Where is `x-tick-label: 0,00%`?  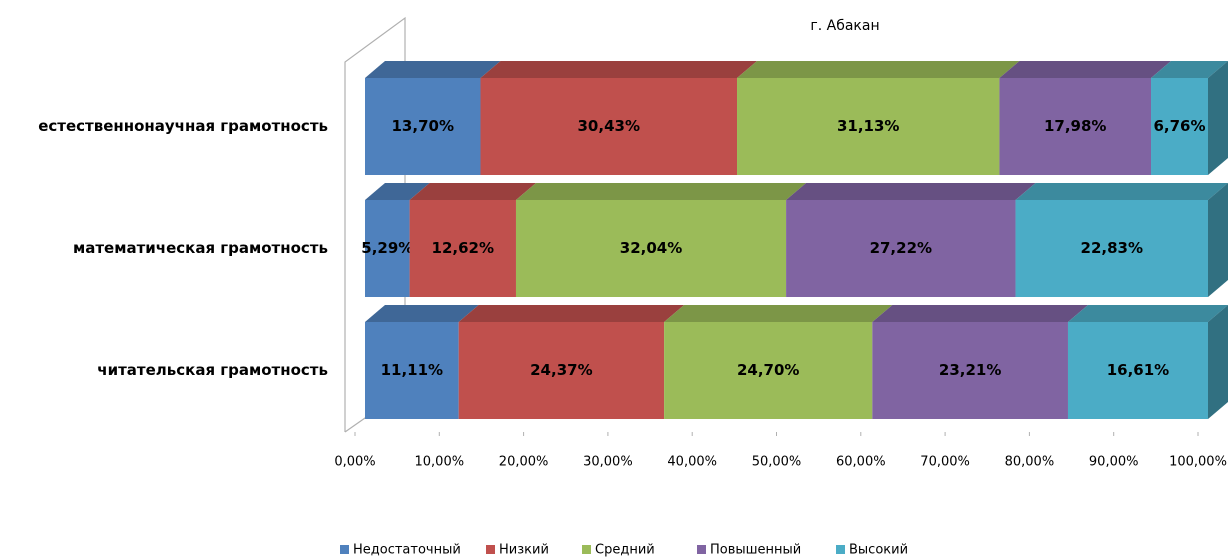
x-tick-label: 0,00% is located at coordinates (354, 462).